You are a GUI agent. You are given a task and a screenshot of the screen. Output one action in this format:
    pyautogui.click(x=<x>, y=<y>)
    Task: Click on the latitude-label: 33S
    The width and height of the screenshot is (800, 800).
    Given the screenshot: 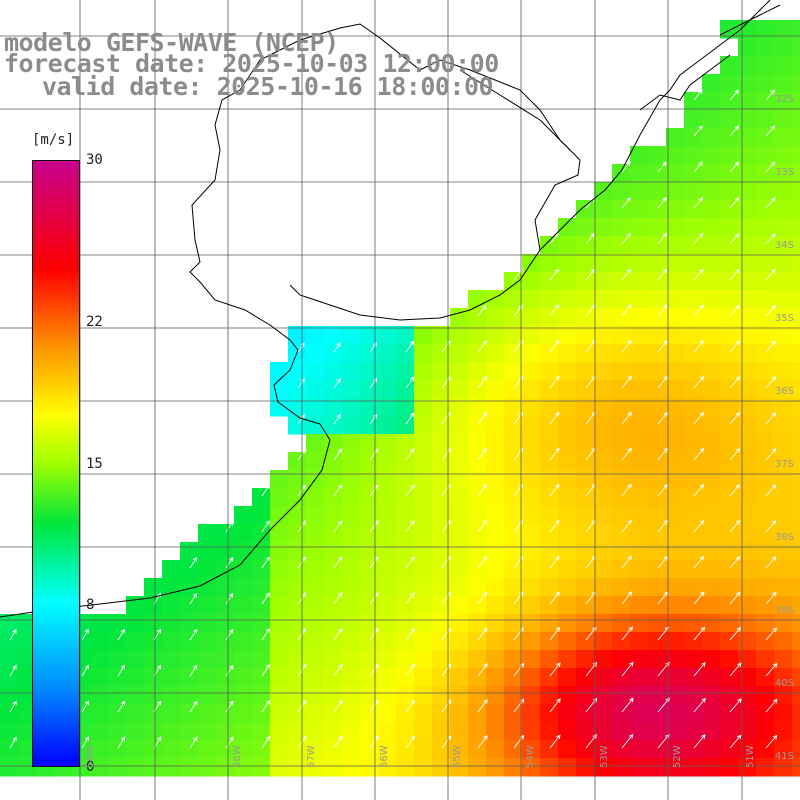 What is the action you would take?
    pyautogui.click(x=784, y=172)
    